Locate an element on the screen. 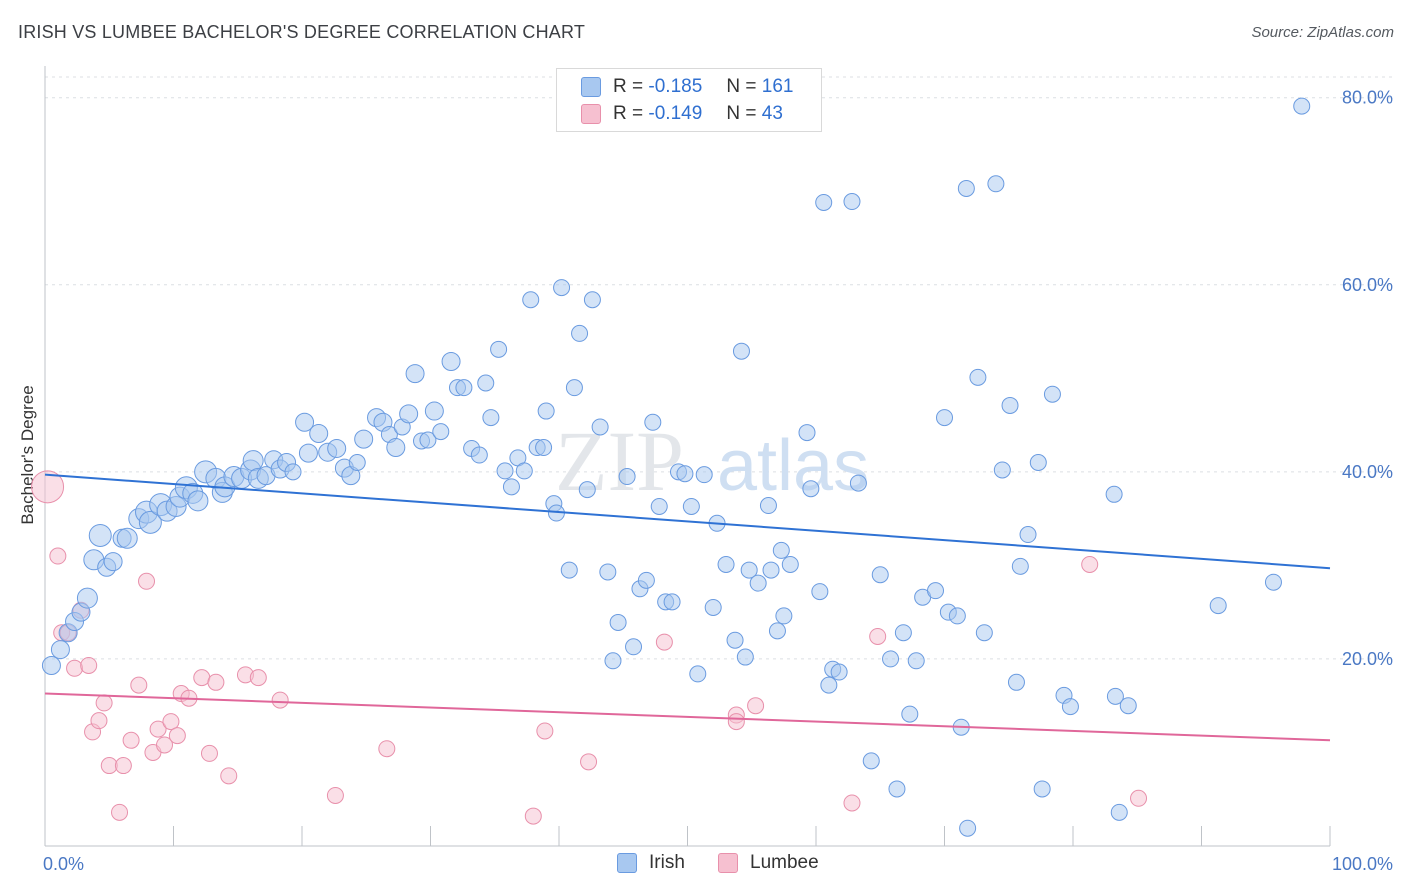  irish-legend-swatch is located at coordinates (627, 863).